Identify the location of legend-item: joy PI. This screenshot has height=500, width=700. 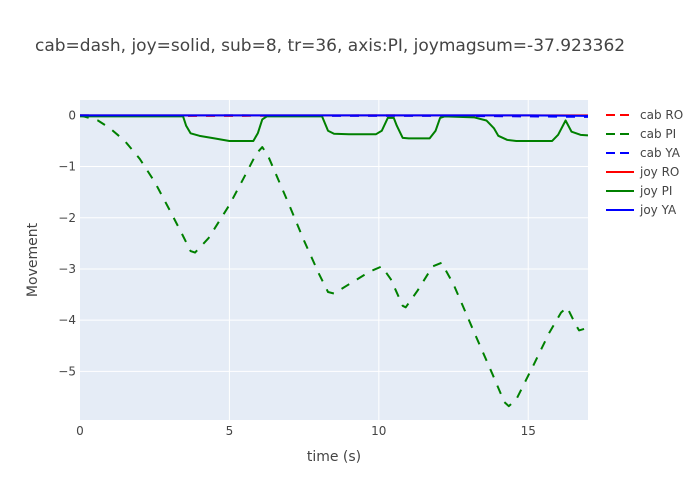
(639, 191).